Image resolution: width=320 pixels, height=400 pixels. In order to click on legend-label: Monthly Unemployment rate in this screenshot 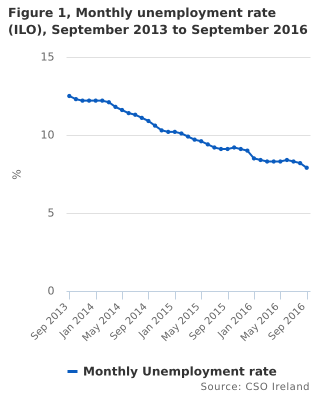, I will do `click(180, 371)`.